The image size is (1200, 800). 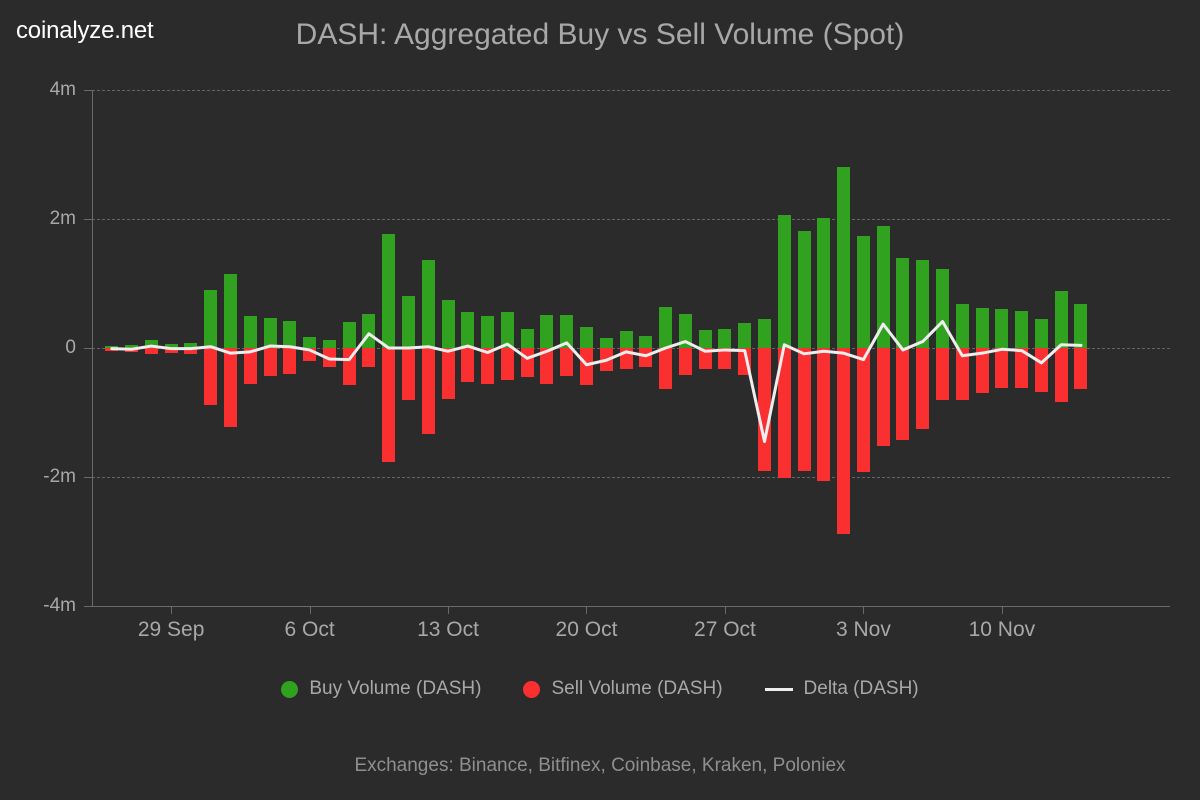 What do you see at coordinates (841, 689) in the screenshot?
I see `legend-item: Delta (DASH)` at bounding box center [841, 689].